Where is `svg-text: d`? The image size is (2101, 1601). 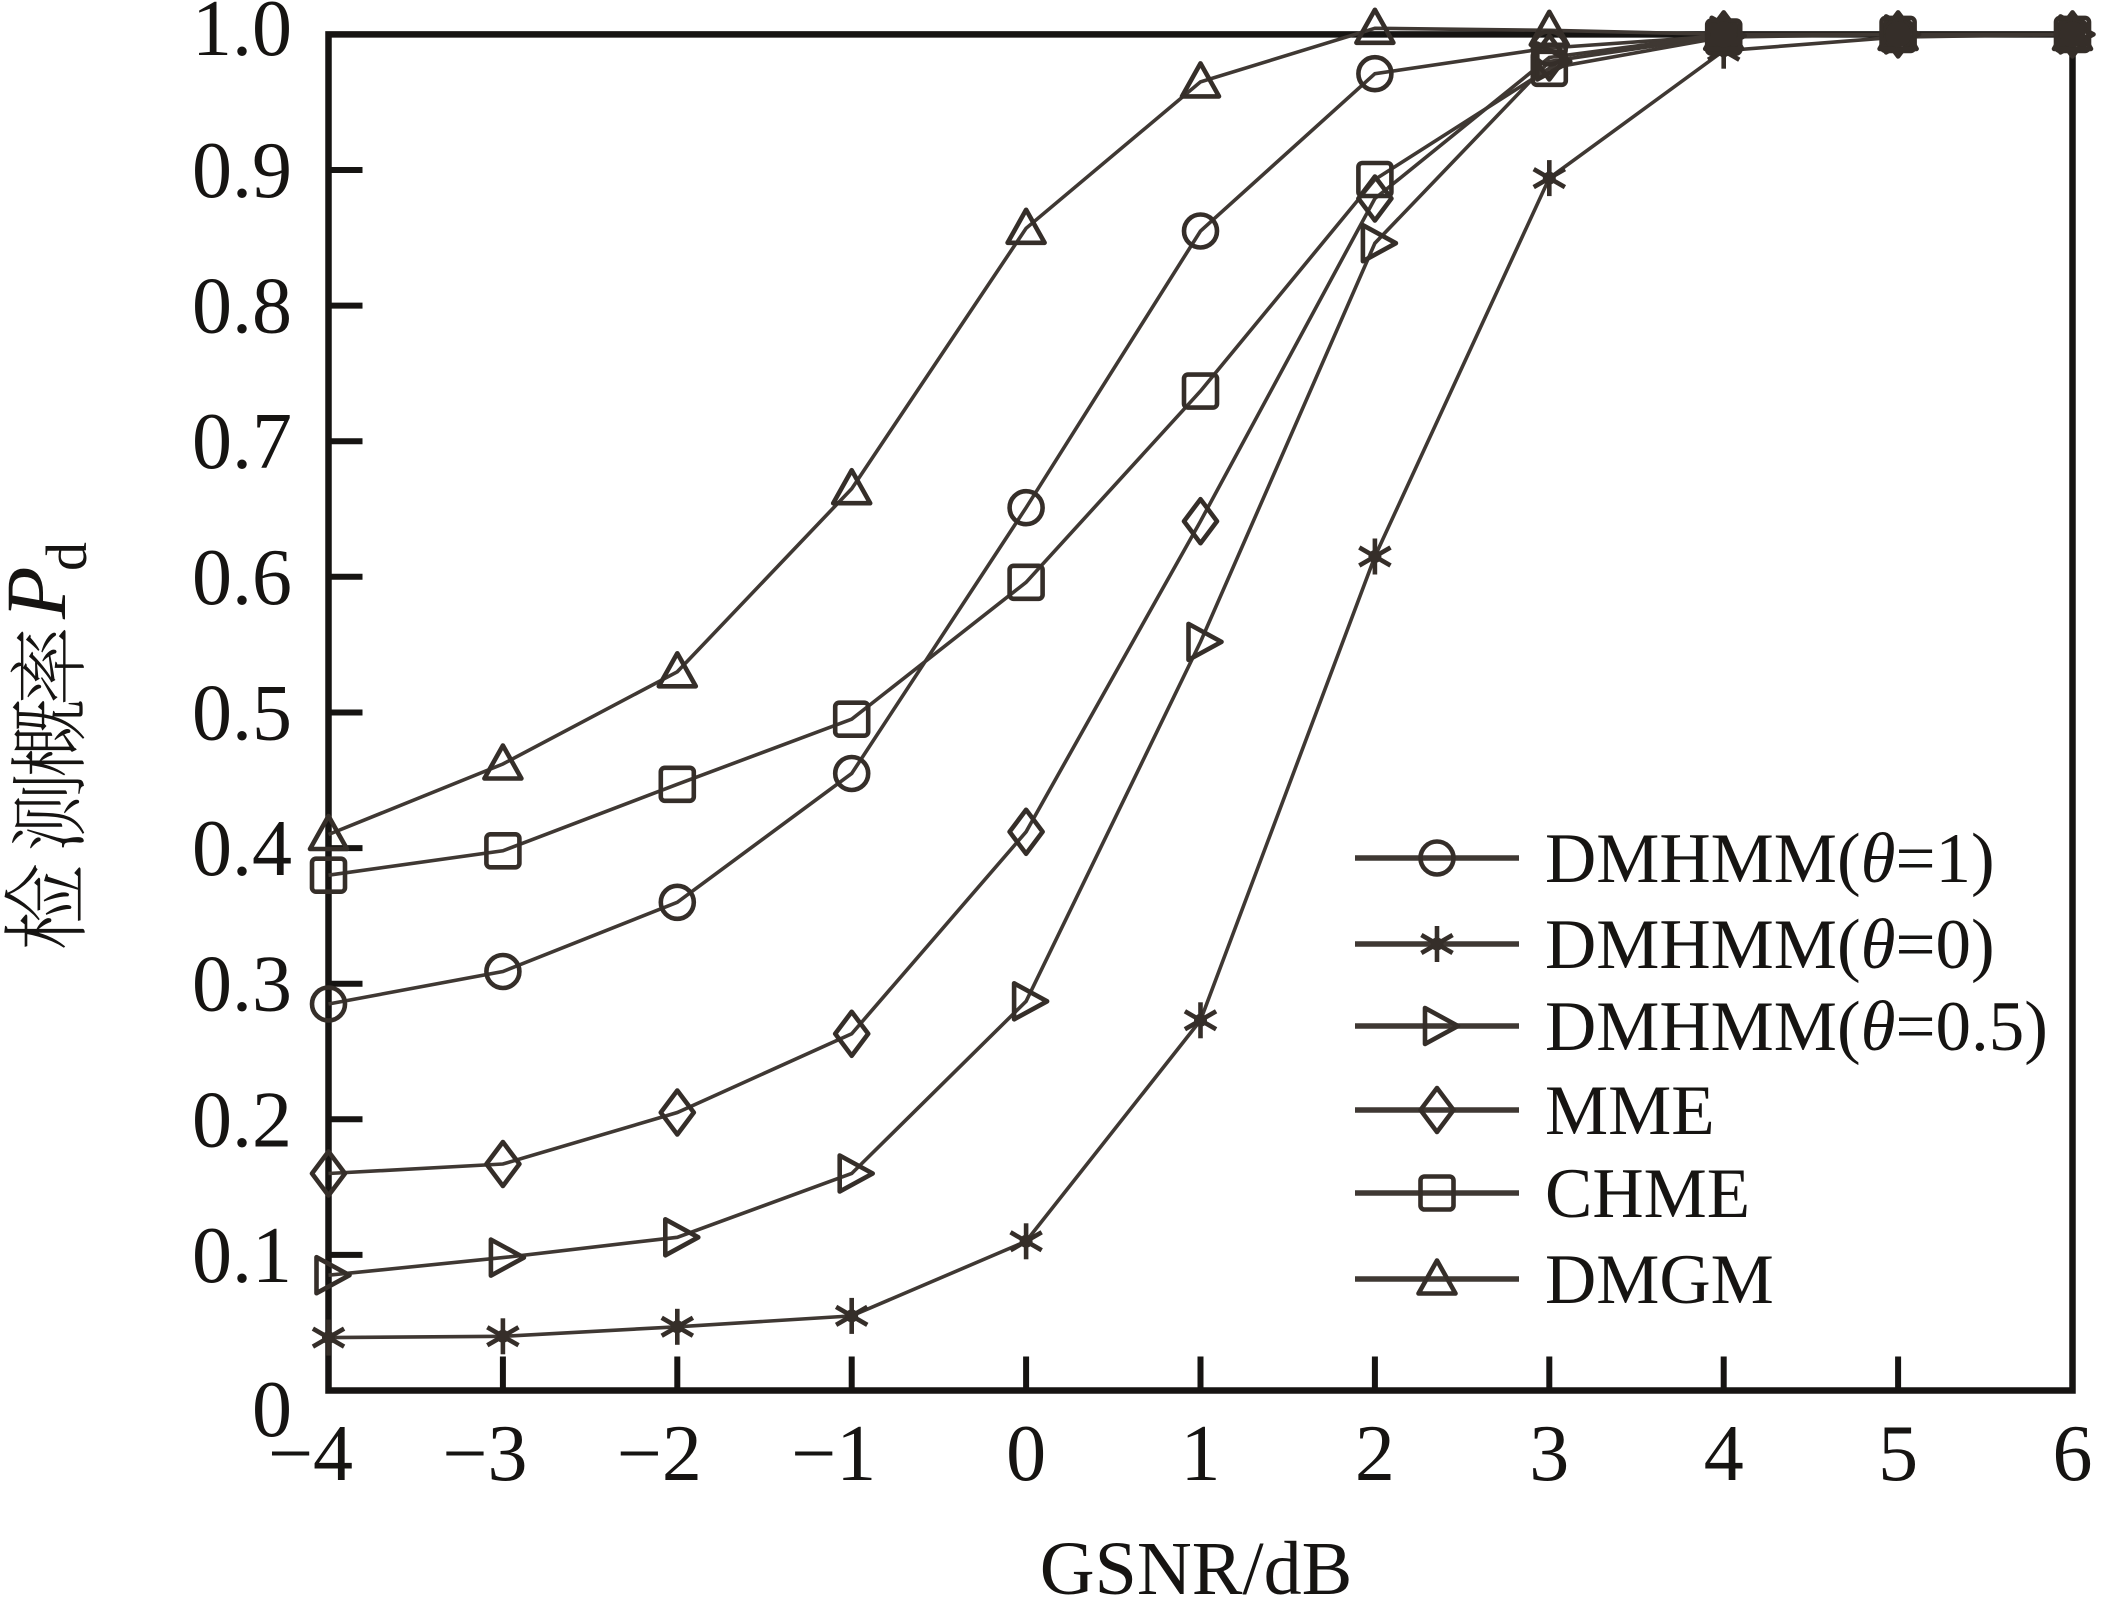
svg-text: d is located at coordinates (66, 556).